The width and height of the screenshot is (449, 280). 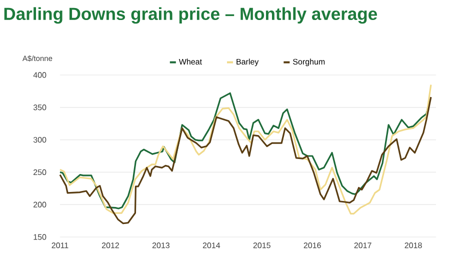 What do you see at coordinates (40, 172) in the screenshot?
I see `y-tick-label: 250` at bounding box center [40, 172].